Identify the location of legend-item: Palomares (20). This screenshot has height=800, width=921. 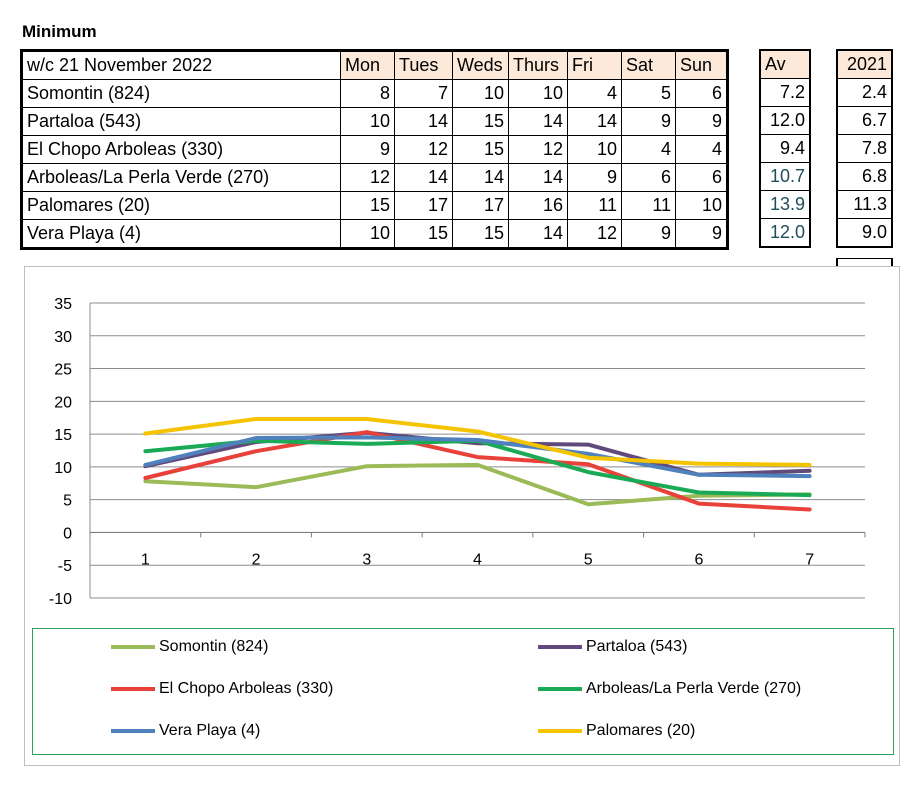
(616, 731).